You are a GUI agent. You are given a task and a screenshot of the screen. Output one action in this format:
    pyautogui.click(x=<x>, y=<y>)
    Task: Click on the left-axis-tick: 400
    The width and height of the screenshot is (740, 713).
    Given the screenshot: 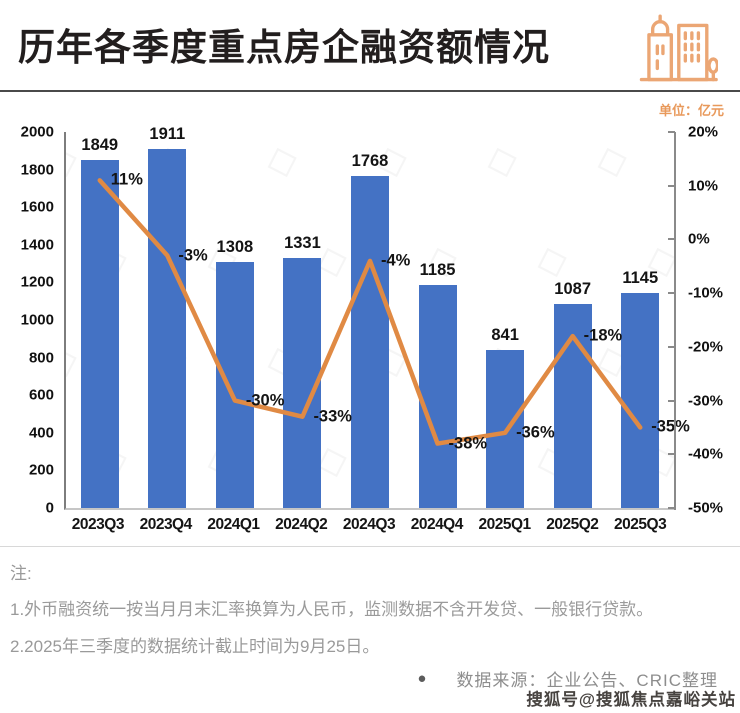 What is the action you would take?
    pyautogui.click(x=41, y=433)
    